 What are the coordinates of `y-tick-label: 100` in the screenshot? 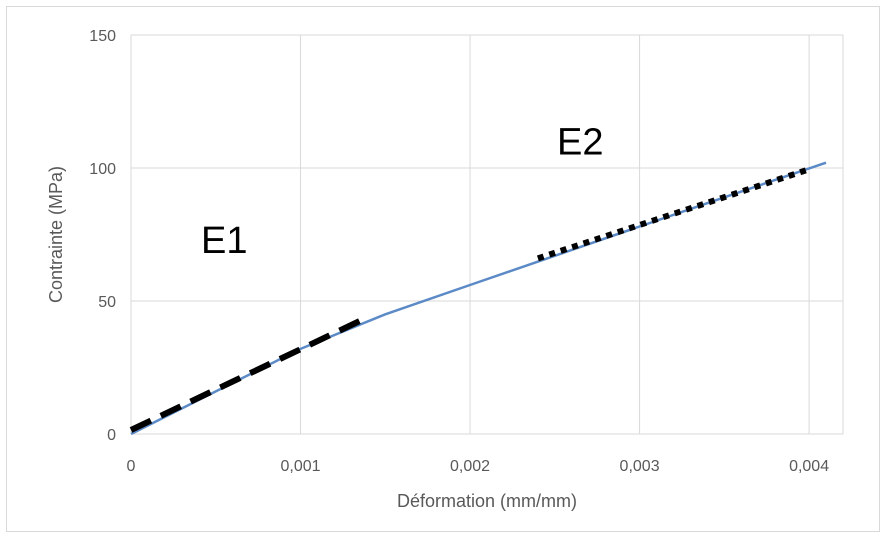 It's located at (102, 169).